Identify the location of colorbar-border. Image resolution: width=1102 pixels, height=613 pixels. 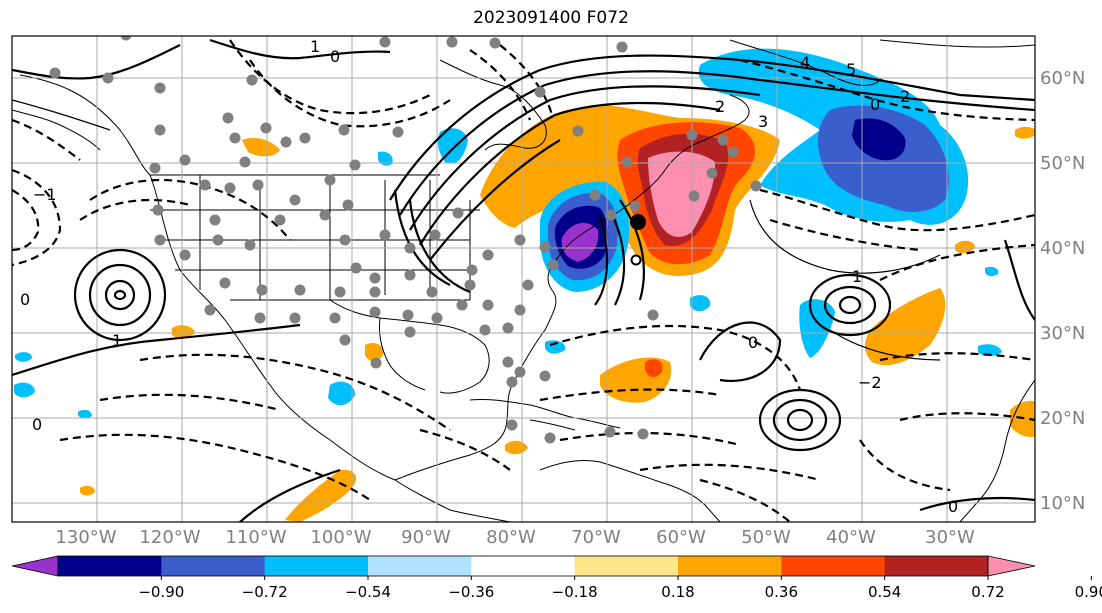
(523, 566).